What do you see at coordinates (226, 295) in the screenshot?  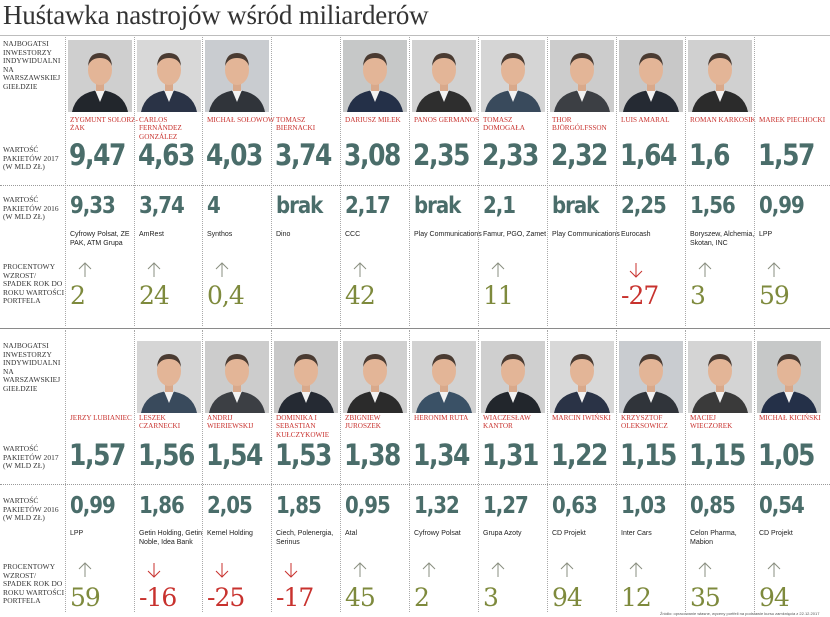 I see `change-percent: 0,4` at bounding box center [226, 295].